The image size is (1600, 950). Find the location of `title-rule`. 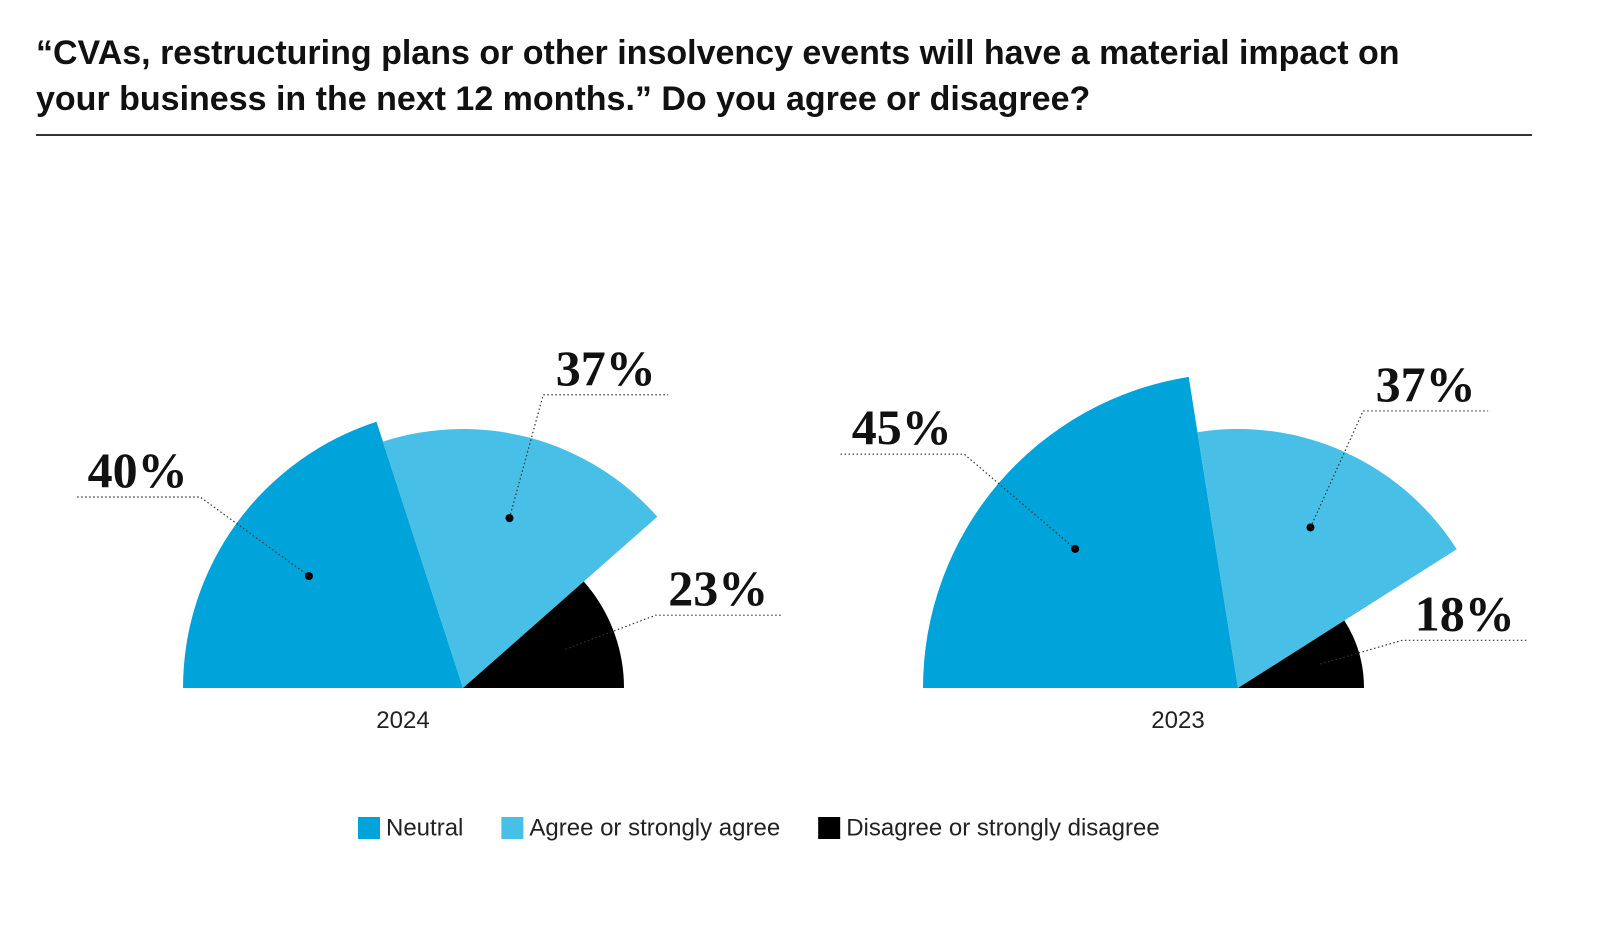

title-rule is located at coordinates (784, 135).